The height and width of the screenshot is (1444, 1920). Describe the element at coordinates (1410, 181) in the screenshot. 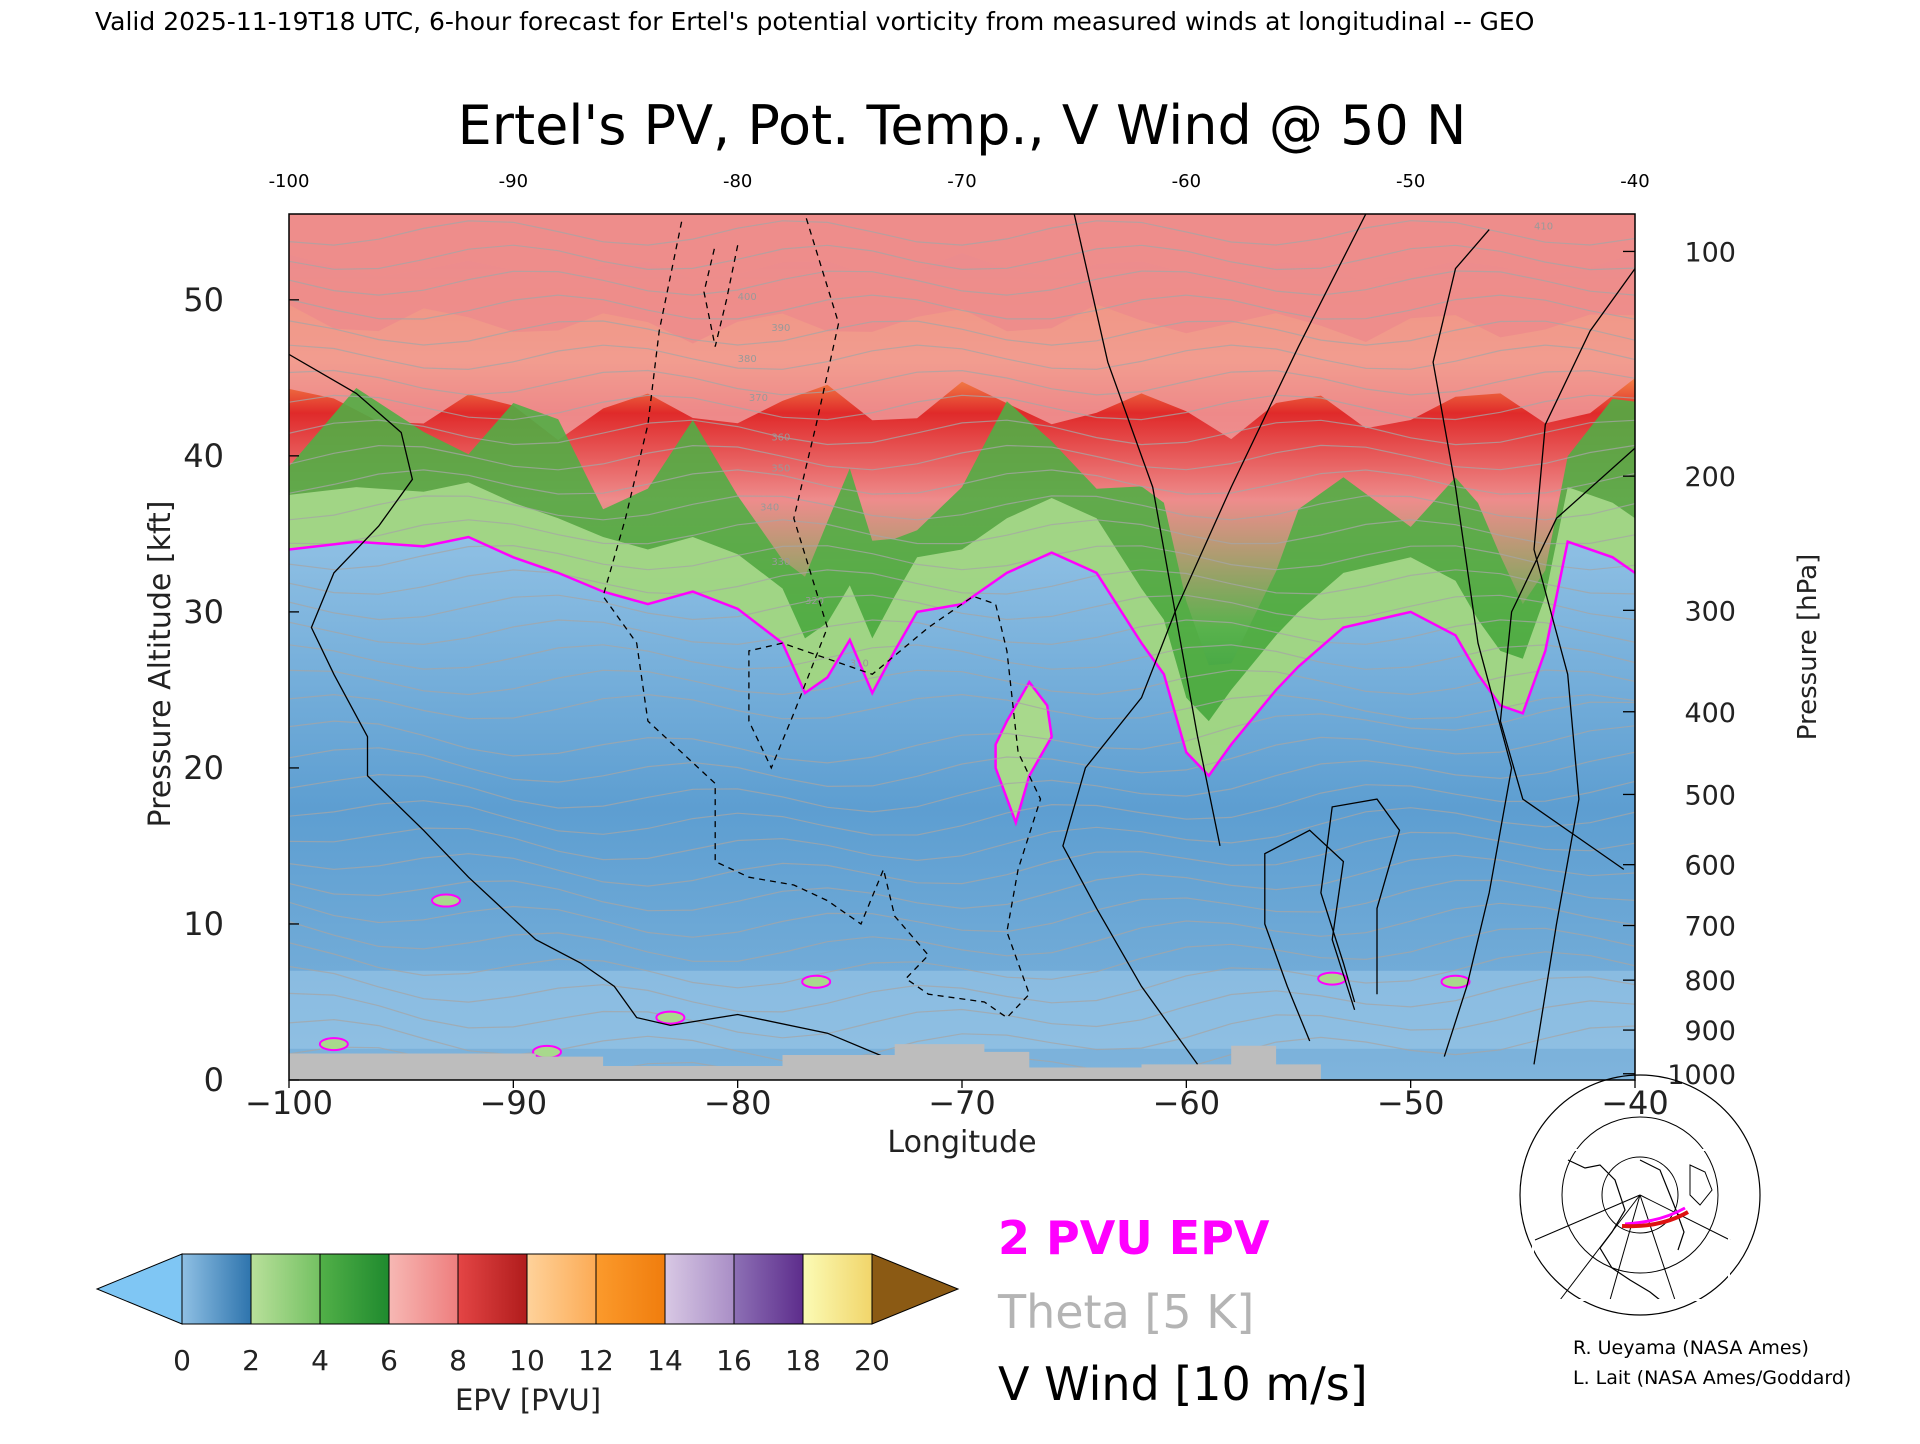

I see `x-tick-label-top: -50` at that location.